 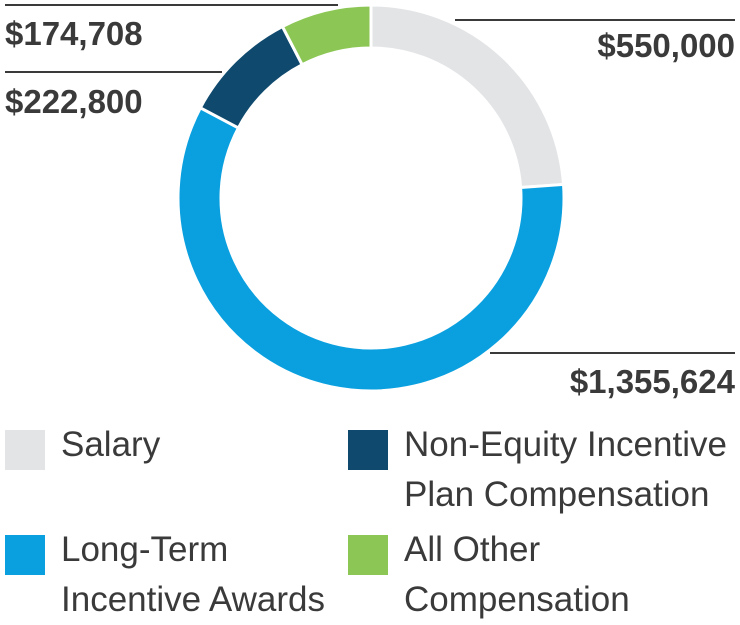 I want to click on legend-swatch-all-other, so click(x=368, y=555).